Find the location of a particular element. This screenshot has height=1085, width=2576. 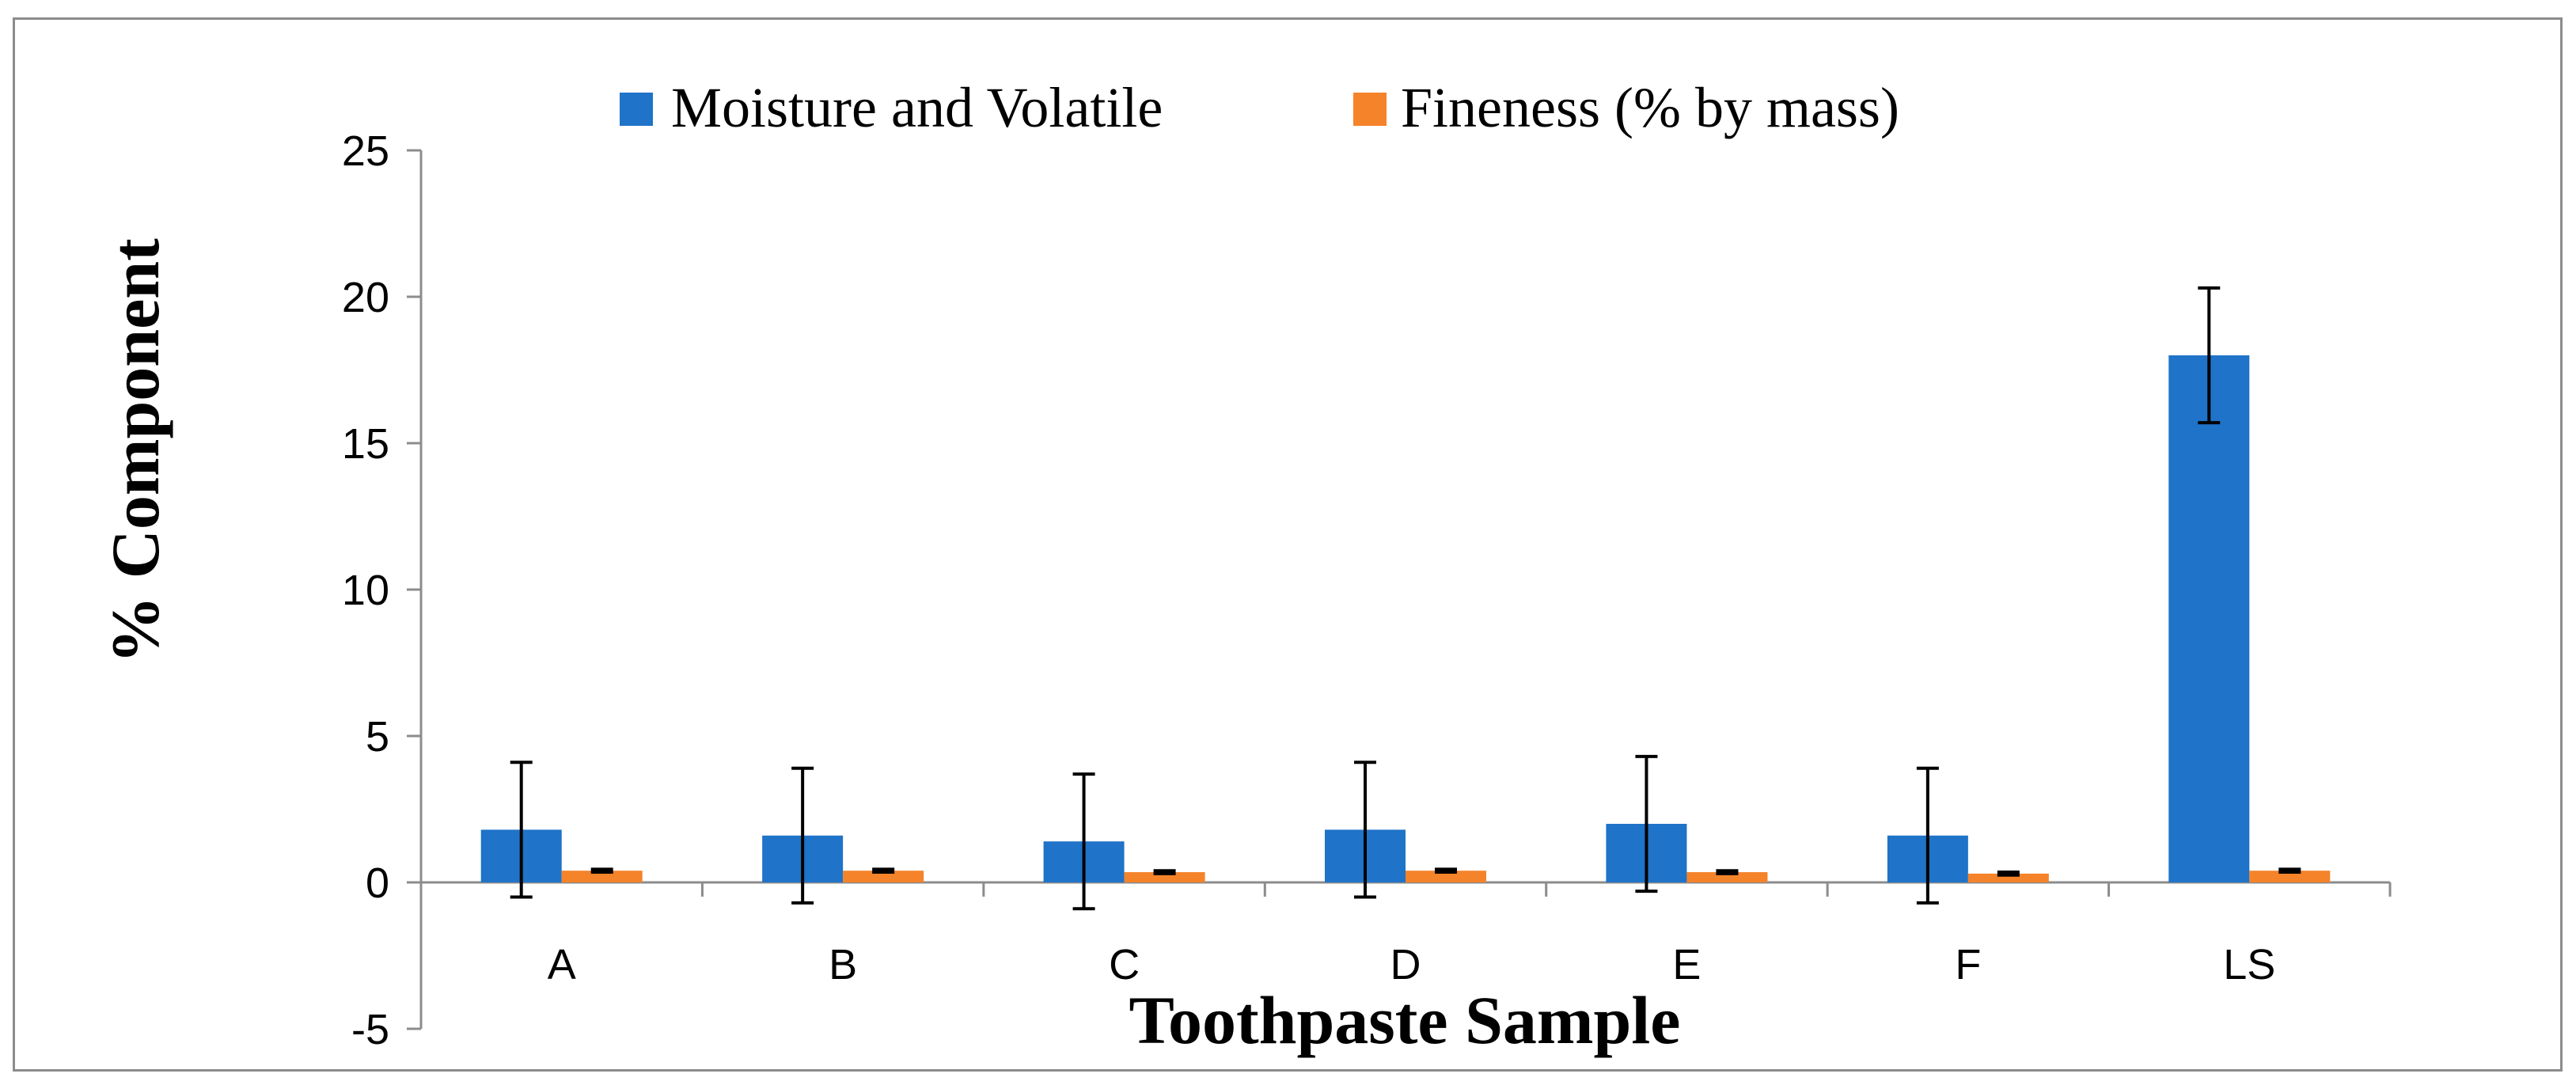

y-tick-label: 15 is located at coordinates (365, 444).